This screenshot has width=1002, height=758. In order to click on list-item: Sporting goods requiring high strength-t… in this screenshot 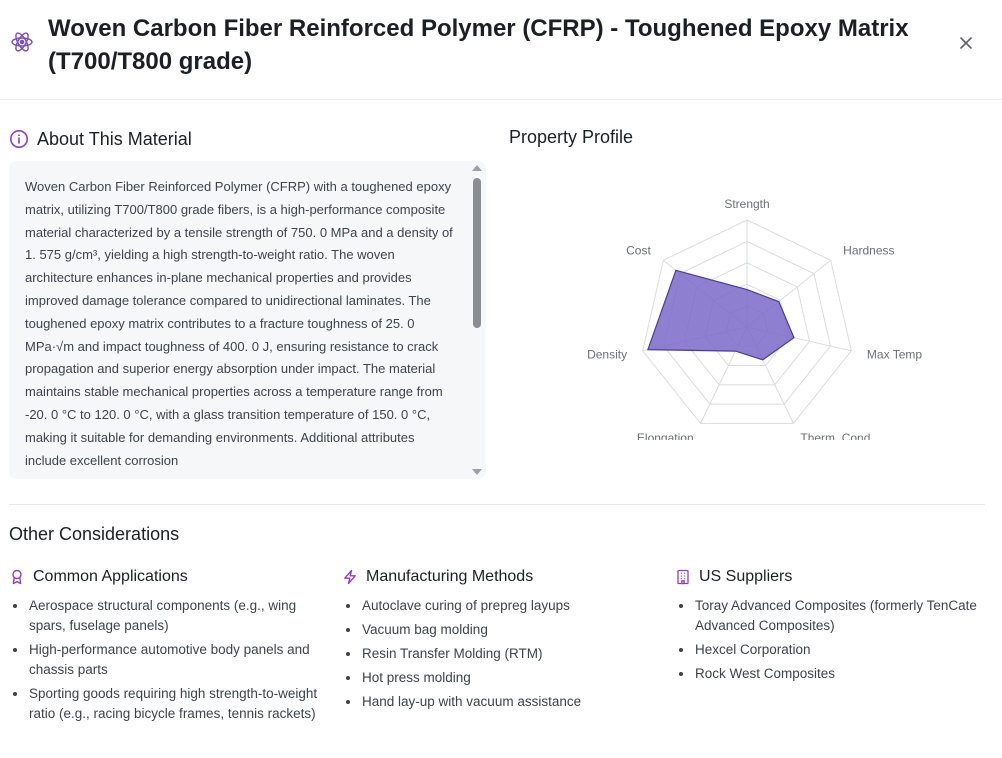, I will do `click(169, 704)`.